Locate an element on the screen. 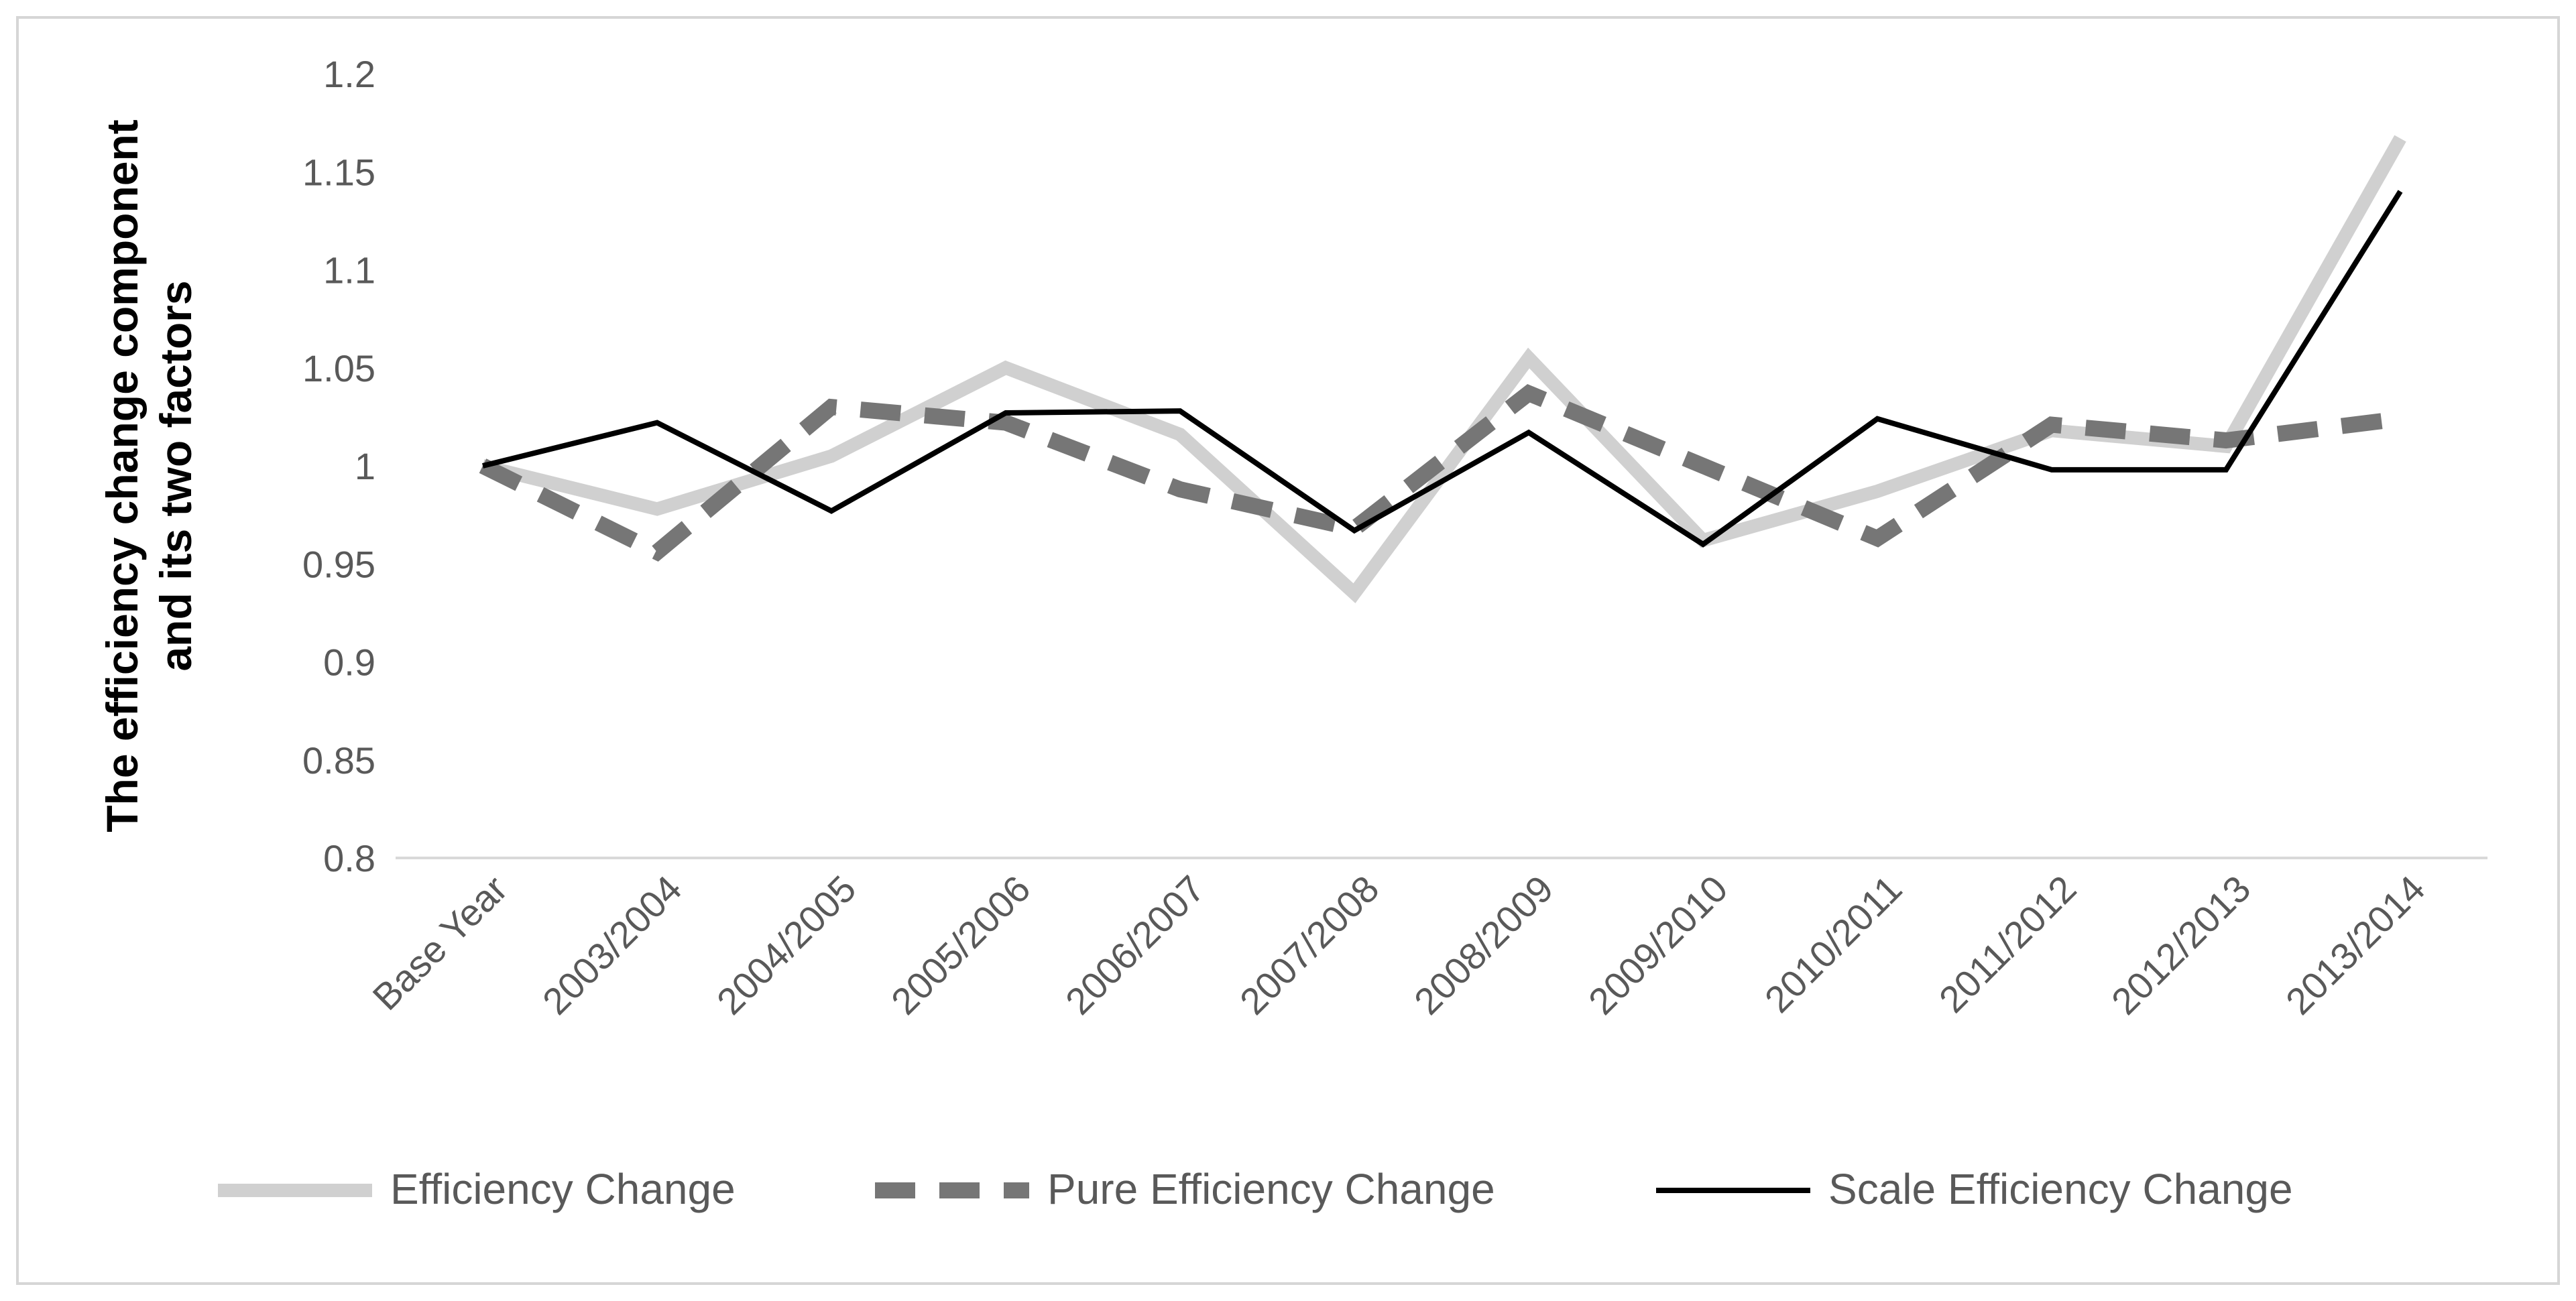 This screenshot has width=2576, height=1301. legend-label: Scale Efficiency Change is located at coordinates (2060, 1189).